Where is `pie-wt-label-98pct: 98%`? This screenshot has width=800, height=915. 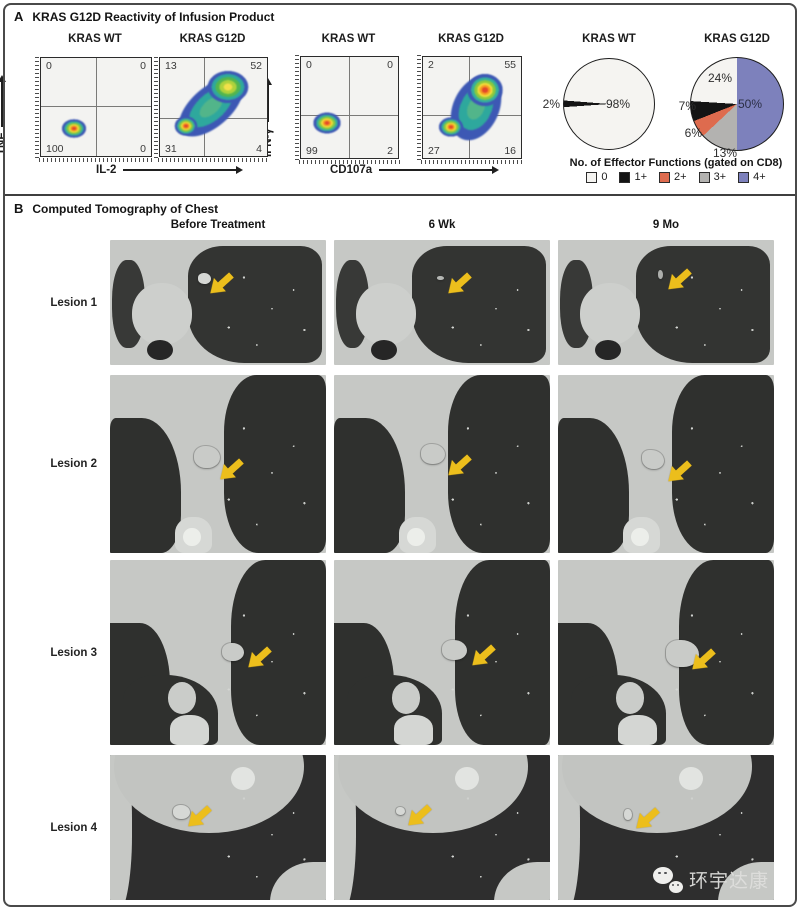 pie-wt-label-98pct: 98% is located at coordinates (618, 104).